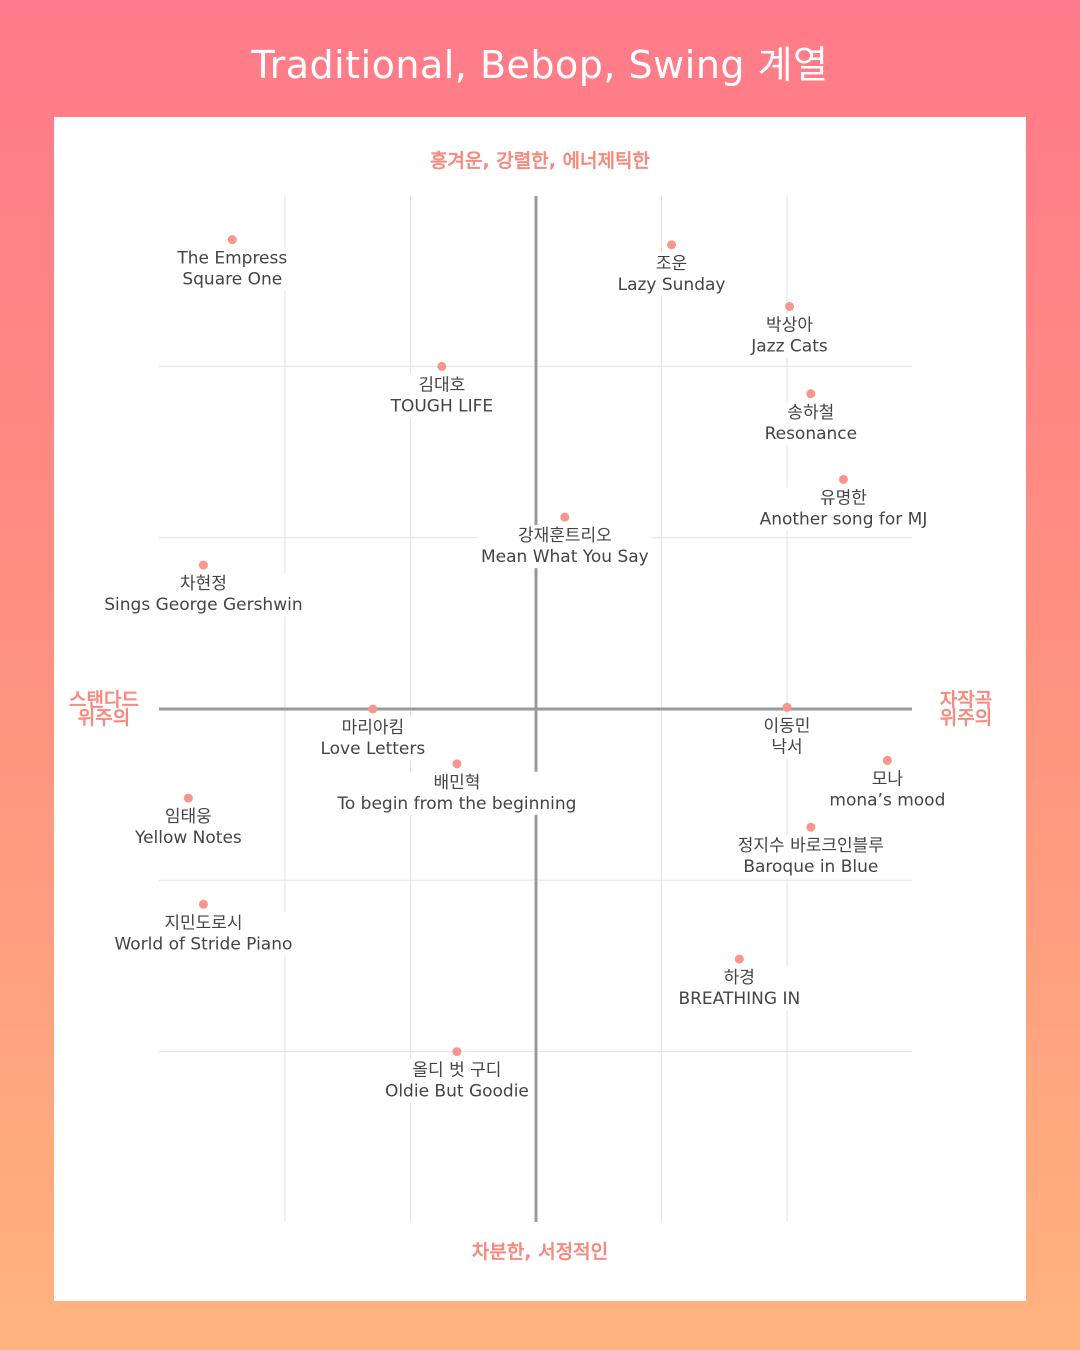 Image resolution: width=1080 pixels, height=1350 pixels. I want to click on album-label: BREATHING IN, so click(739, 999).